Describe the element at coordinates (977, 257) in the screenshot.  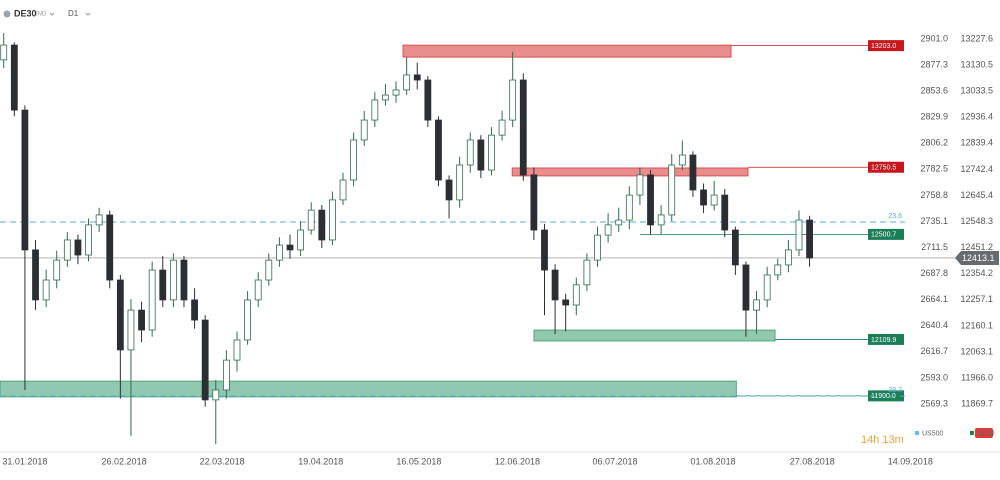
I see `current-price-tag` at that location.